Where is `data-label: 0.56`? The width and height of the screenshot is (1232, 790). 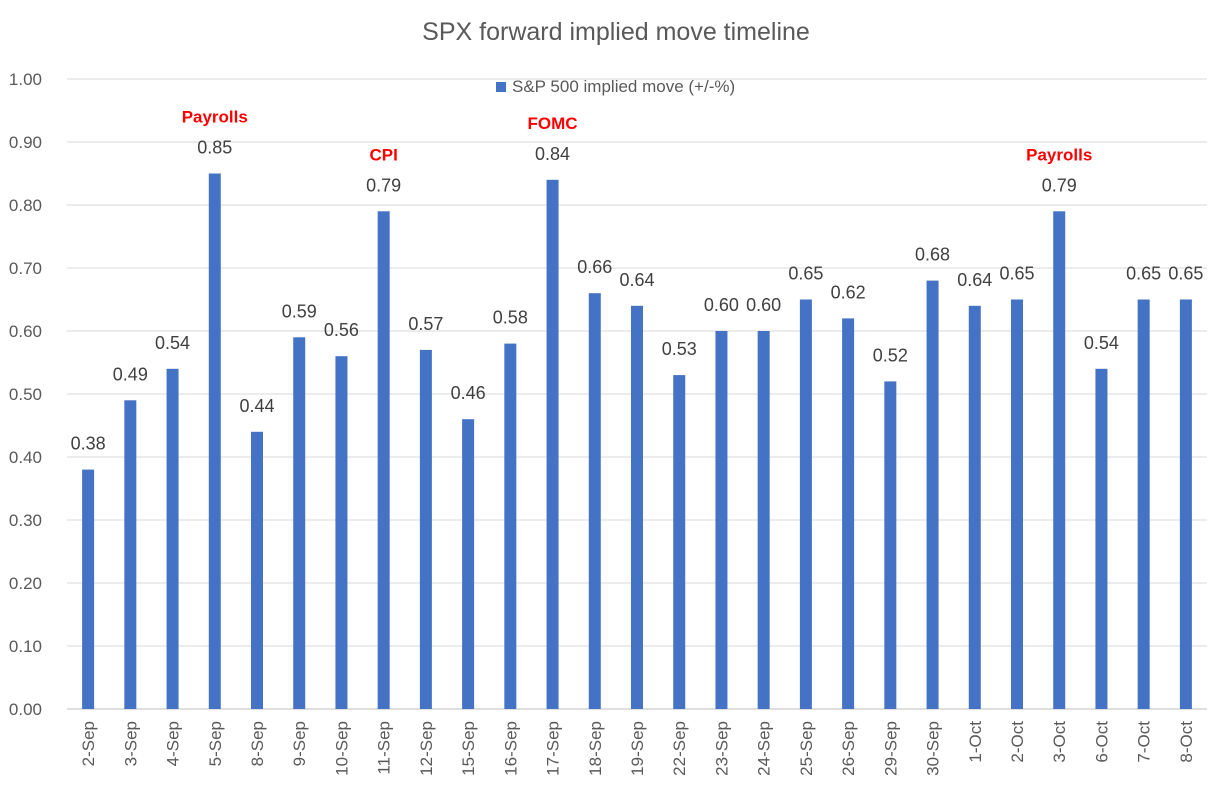
data-label: 0.56 is located at coordinates (341, 330).